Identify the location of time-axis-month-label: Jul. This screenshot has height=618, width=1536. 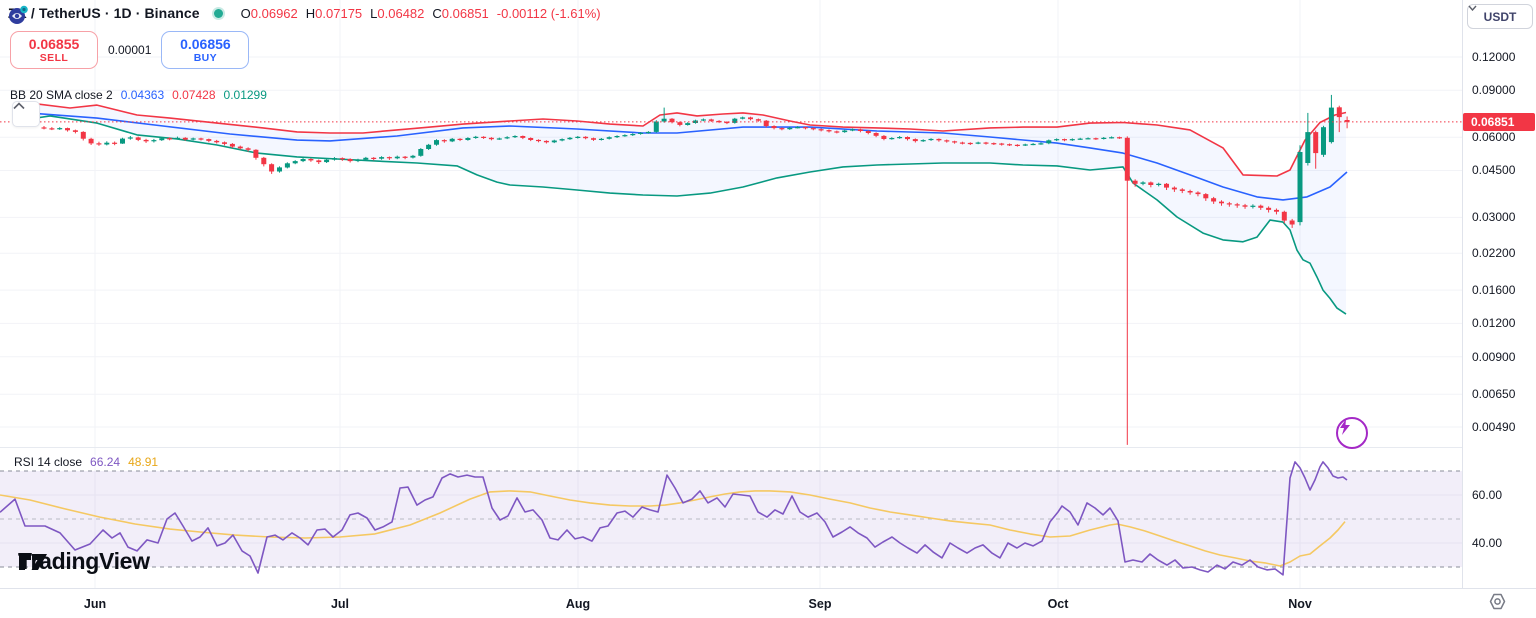
(340, 604).